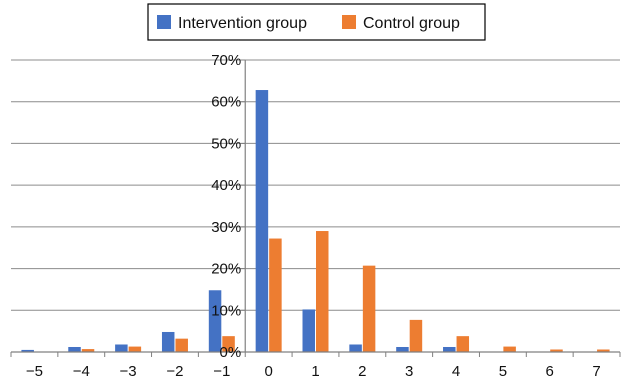  Describe the element at coordinates (242, 23) in the screenshot. I see `legend-label-intervention: Intervention group` at that location.